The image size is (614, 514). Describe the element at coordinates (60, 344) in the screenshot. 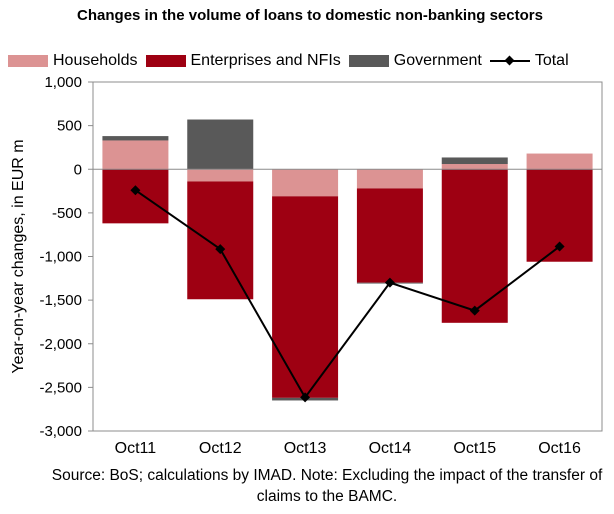

I see `y-tick-label: -2,000` at that location.